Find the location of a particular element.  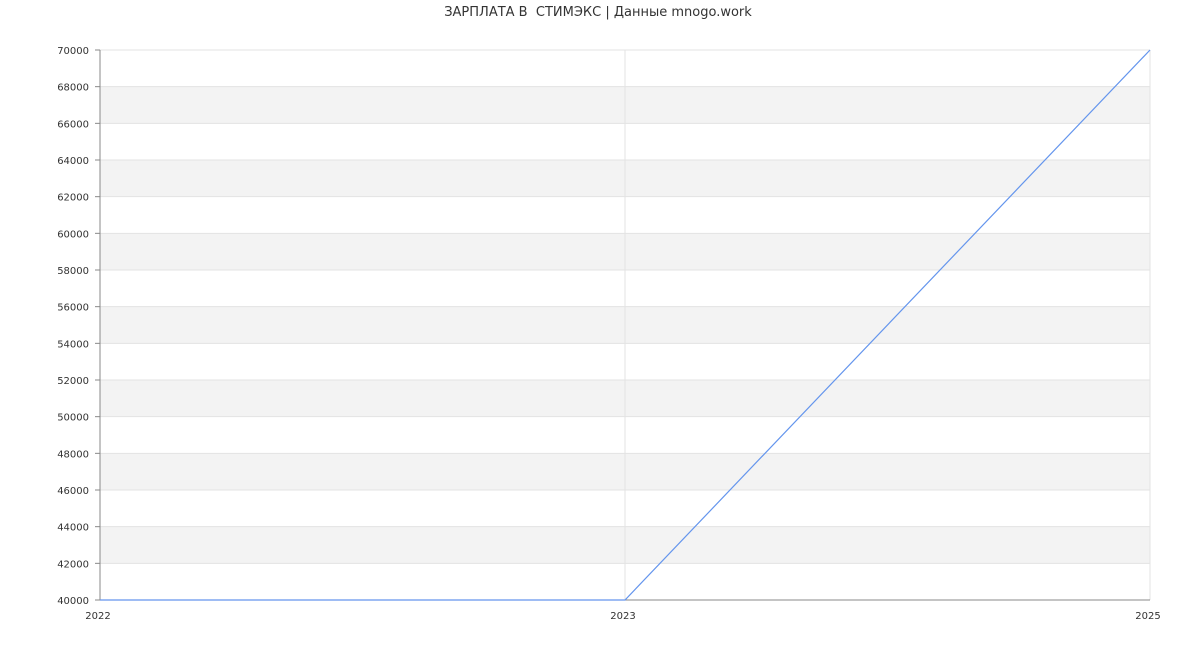

y-tick-label: 46000 is located at coordinates (73, 491).